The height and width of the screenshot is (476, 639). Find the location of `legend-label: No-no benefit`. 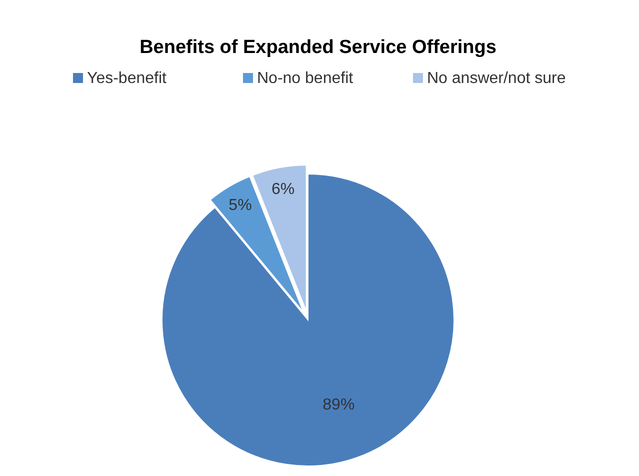

legend-label: No-no benefit is located at coordinates (305, 78).